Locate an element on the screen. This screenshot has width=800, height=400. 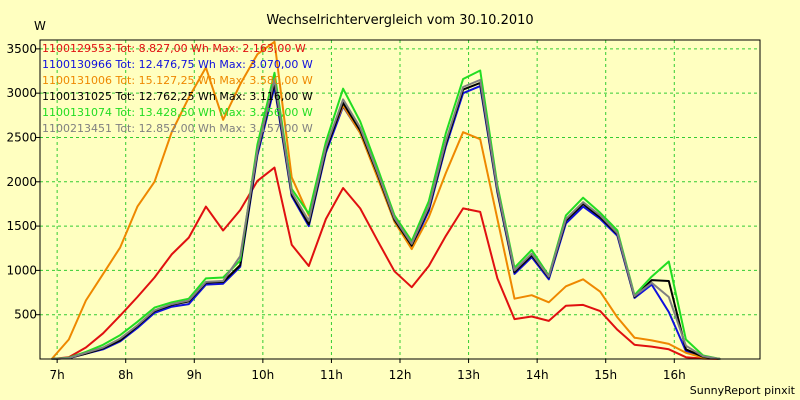
y-tick-label: 3000 is located at coordinates (21, 93).